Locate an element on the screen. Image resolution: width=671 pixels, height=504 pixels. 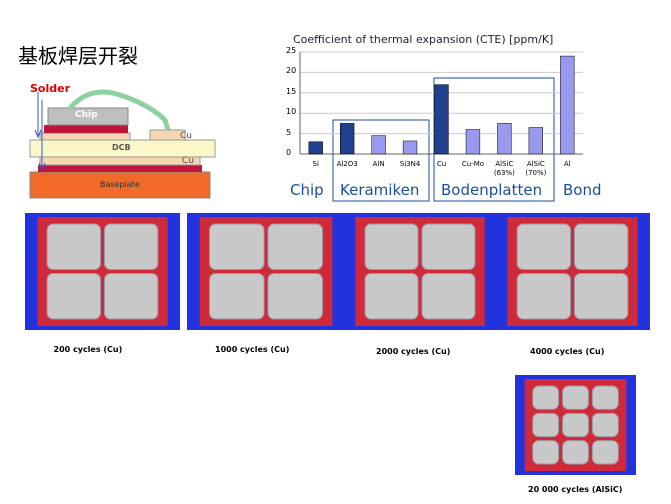
group-label: Chip is located at coordinates (307, 190).